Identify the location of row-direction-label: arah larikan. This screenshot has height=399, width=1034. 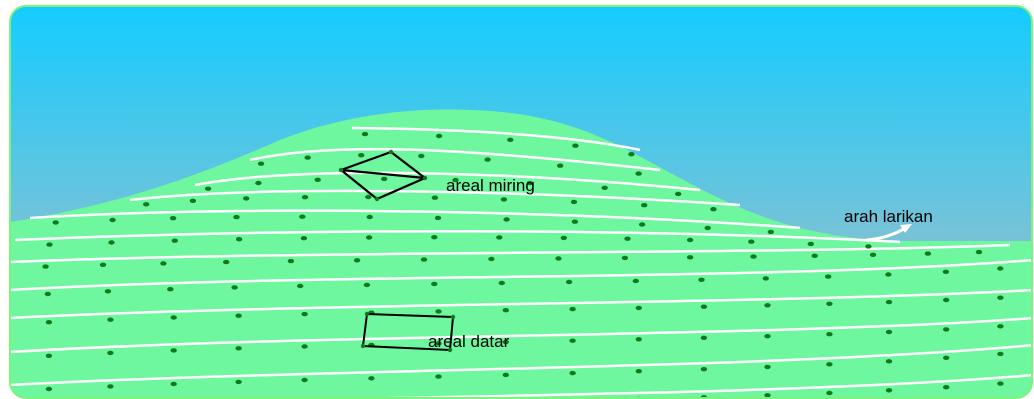
(888, 216).